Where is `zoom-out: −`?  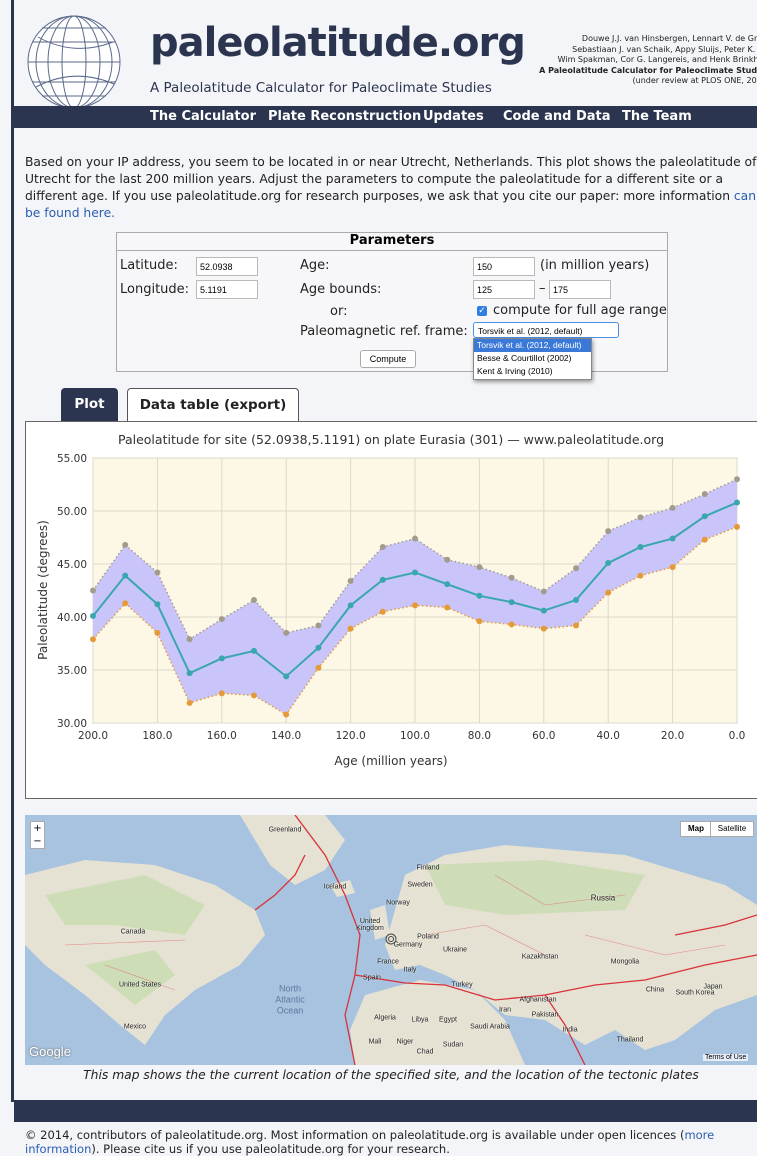
zoom-out: − is located at coordinates (37, 841).